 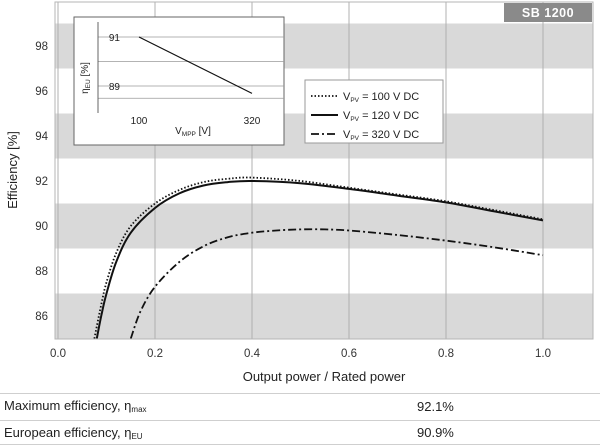 I want to click on legend-frame, so click(x=374, y=111).